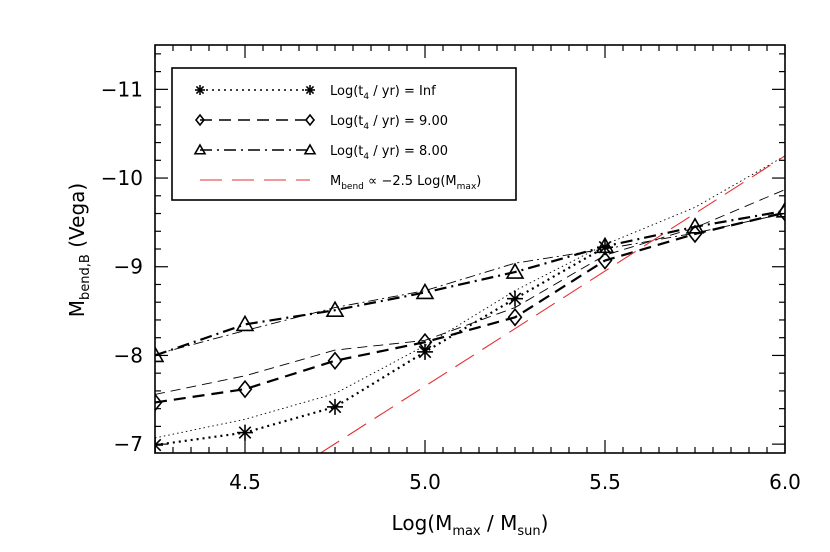 This screenshot has width=830, height=552. What do you see at coordinates (408, 121) in the screenshot?
I see `legend-label-part: / yr) = 9.00` at bounding box center [408, 121].